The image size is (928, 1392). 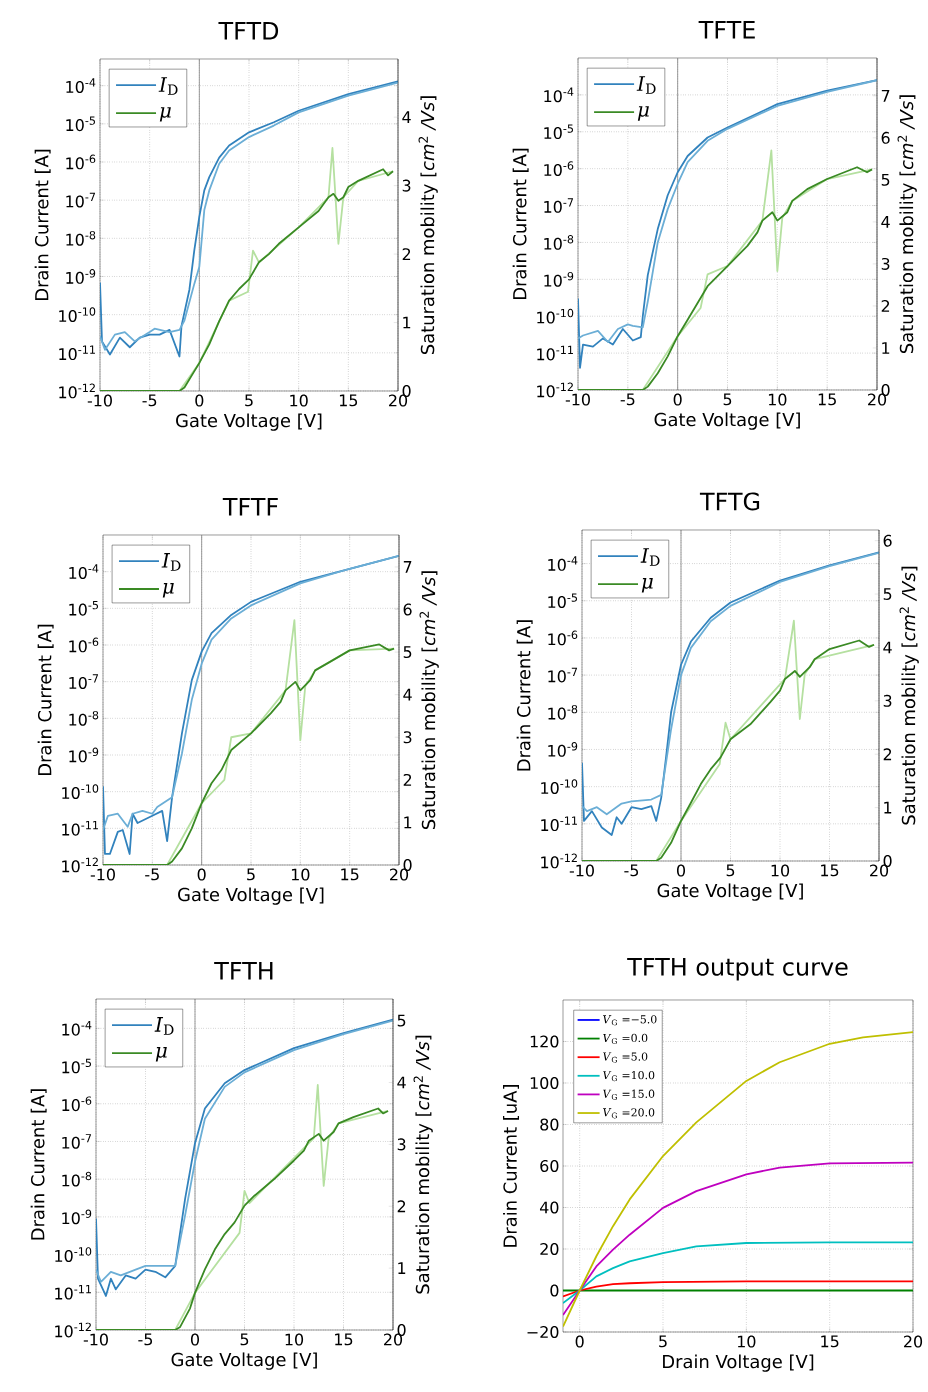 I want to click on y-tick-label: 80, so click(x=549, y=1124).